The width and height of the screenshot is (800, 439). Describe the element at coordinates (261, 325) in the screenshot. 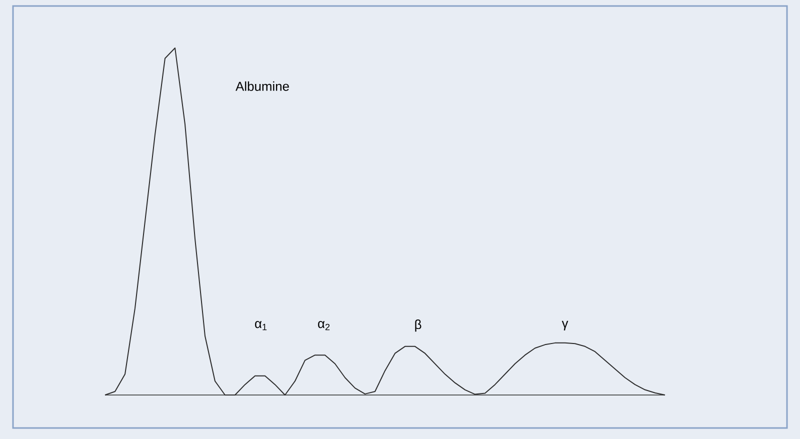

I see `annotation: α$_{1}$` at that location.